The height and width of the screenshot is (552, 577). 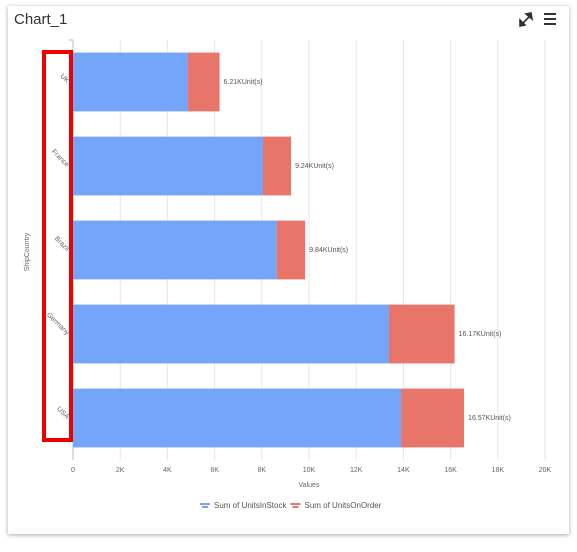 What do you see at coordinates (243, 82) in the screenshot?
I see `total-label: 6.21KUnit(s)` at bounding box center [243, 82].